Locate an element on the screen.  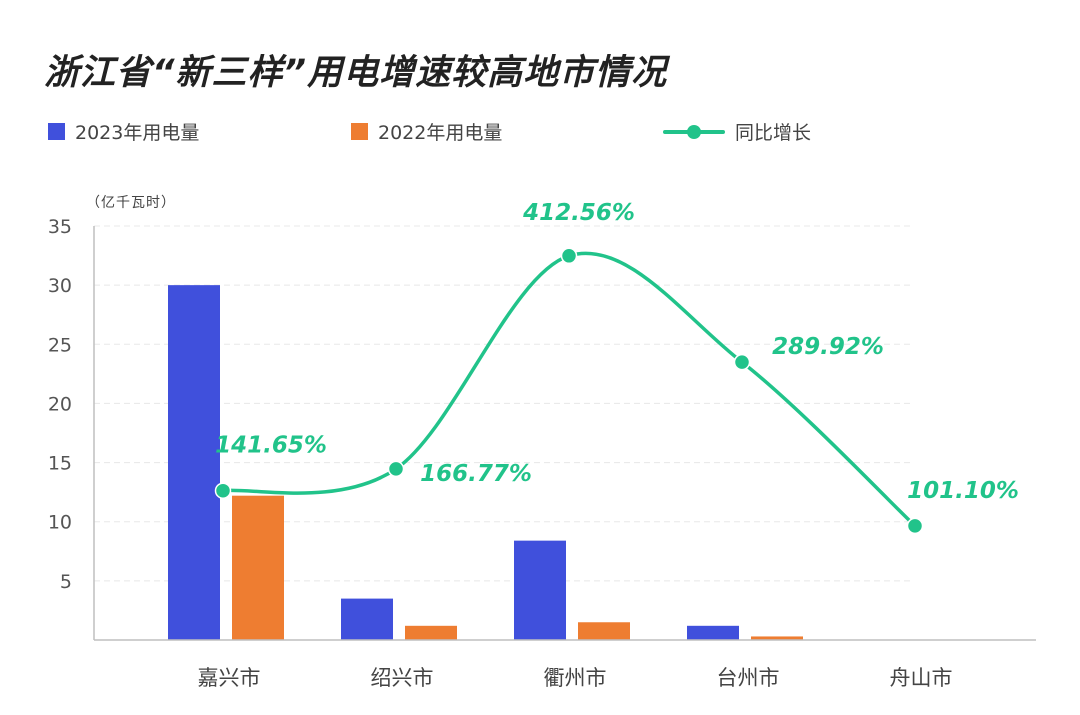
y-axis-unit-label: （亿千瓦时） is located at coordinates (131, 203).